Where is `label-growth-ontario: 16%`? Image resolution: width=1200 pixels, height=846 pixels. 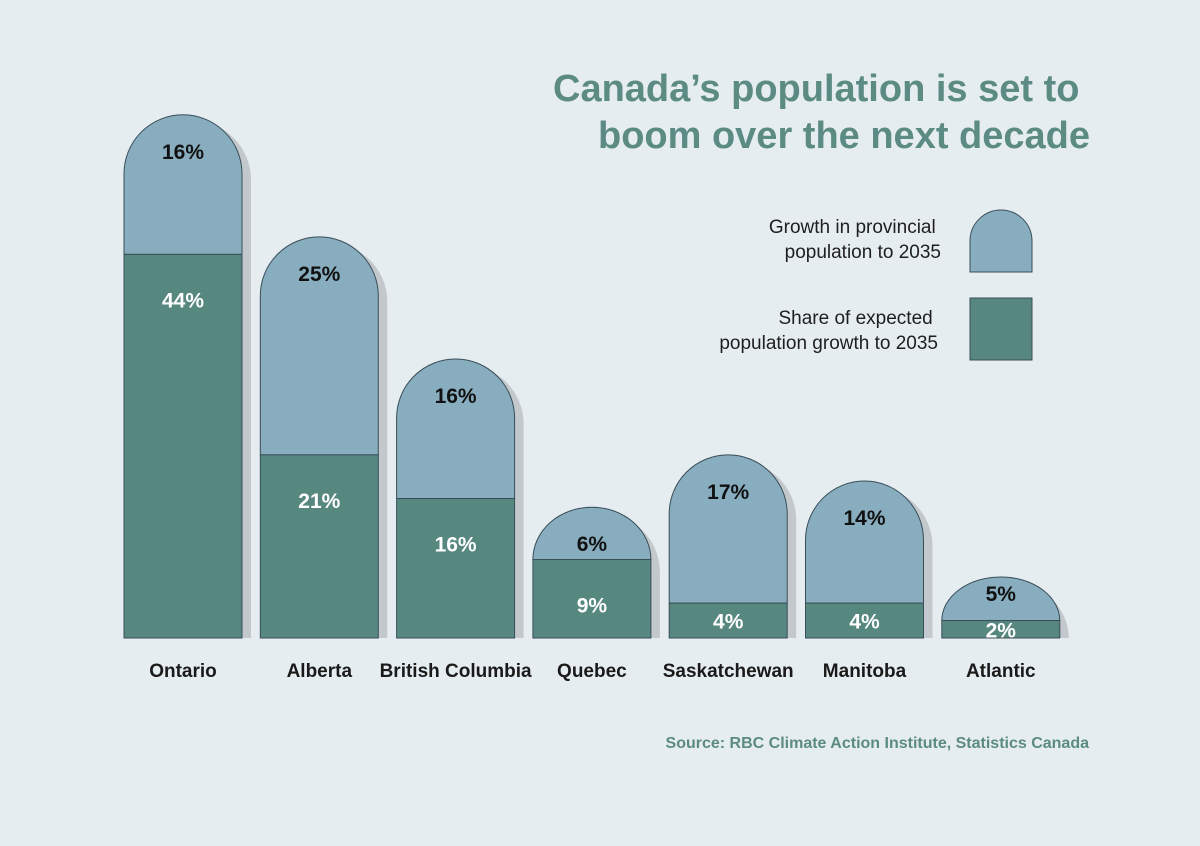 label-growth-ontario: 16% is located at coordinates (183, 152).